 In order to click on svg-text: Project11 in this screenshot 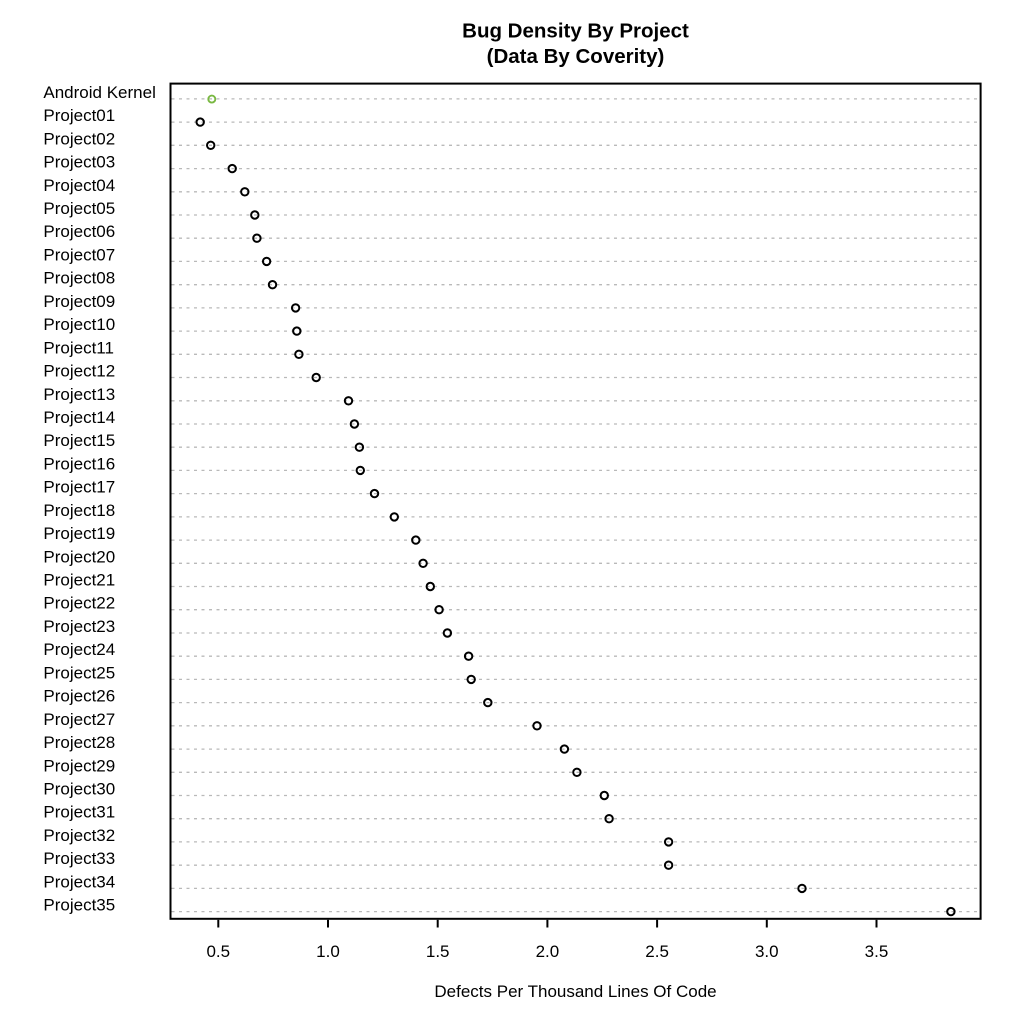, I will do `click(78, 347)`.